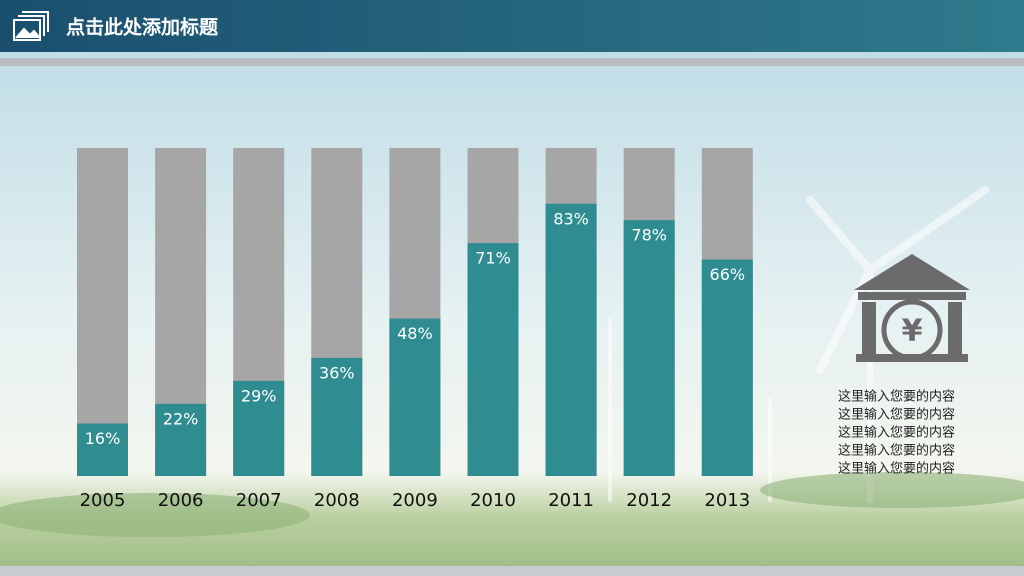  I want to click on value-label: 78%, so click(649, 235).